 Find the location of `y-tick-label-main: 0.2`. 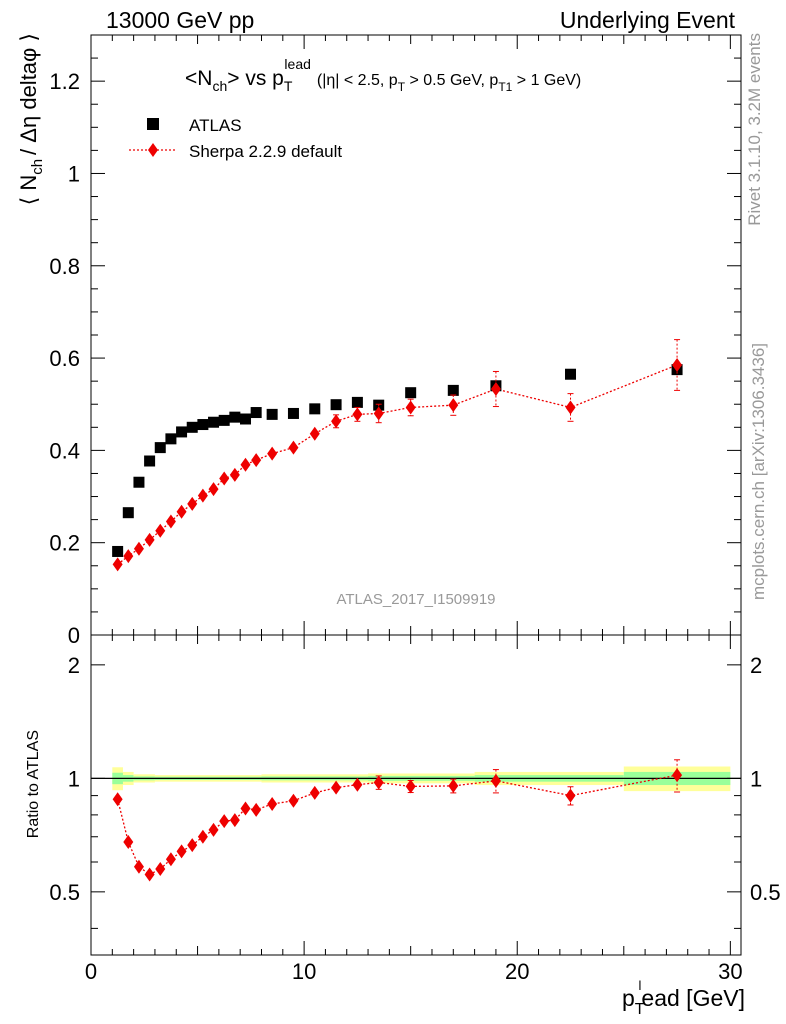

y-tick-label-main: 0.2 is located at coordinates (64, 543).